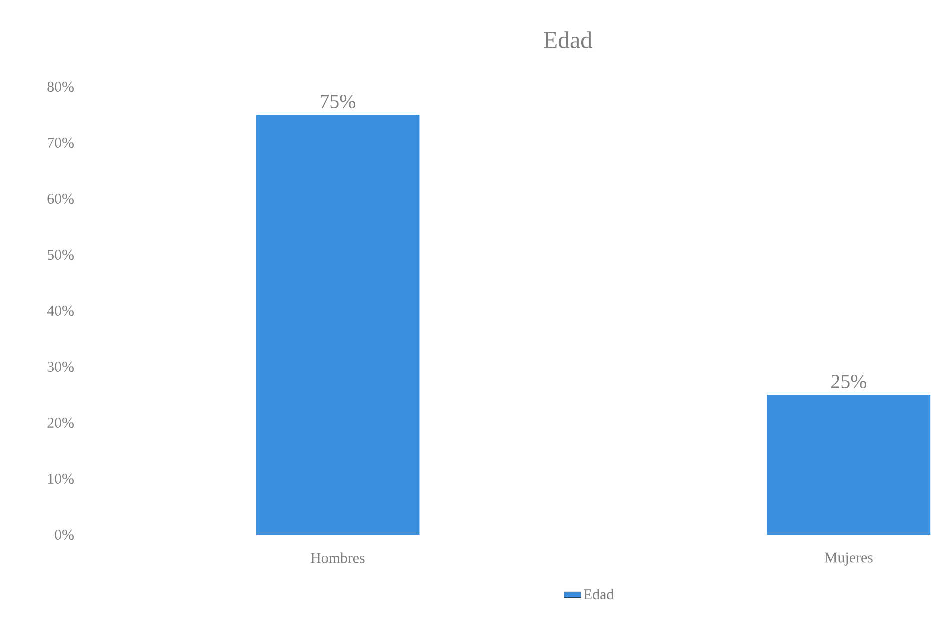 This screenshot has height=628, width=931. What do you see at coordinates (568, 40) in the screenshot?
I see `chart-title: Edad` at bounding box center [568, 40].